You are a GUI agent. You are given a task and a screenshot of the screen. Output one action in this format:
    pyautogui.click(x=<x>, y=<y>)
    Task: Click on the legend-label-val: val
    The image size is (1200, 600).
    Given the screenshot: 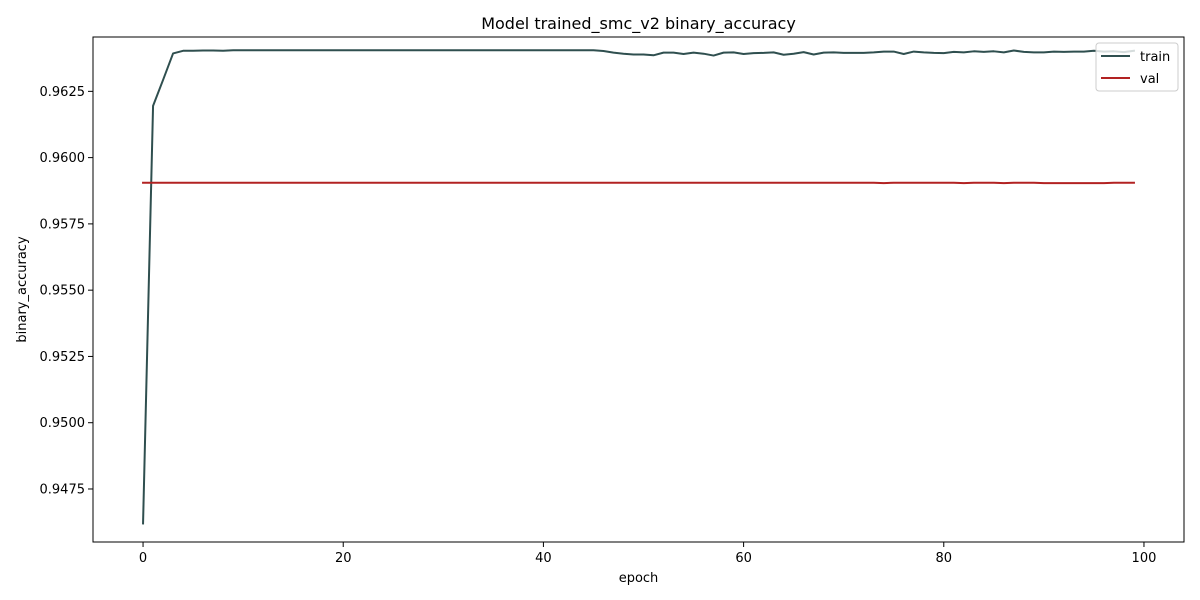 What is the action you would take?
    pyautogui.click(x=1149, y=79)
    